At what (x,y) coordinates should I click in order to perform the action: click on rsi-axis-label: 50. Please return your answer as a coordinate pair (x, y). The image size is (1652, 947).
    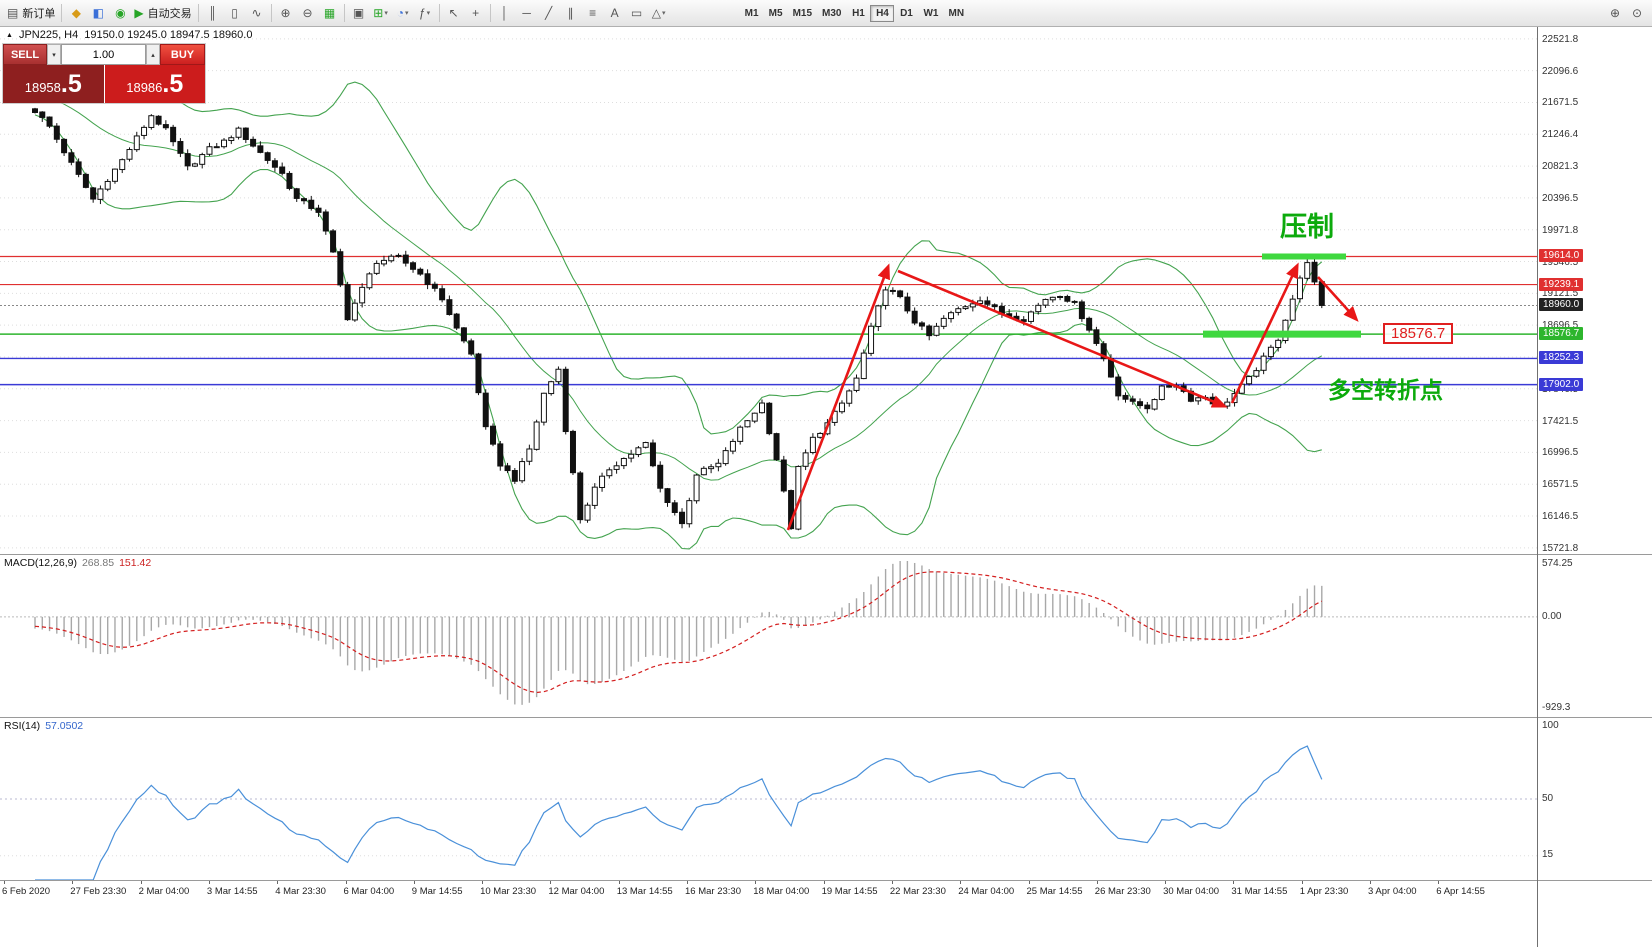
    Looking at the image, I should click on (1548, 798).